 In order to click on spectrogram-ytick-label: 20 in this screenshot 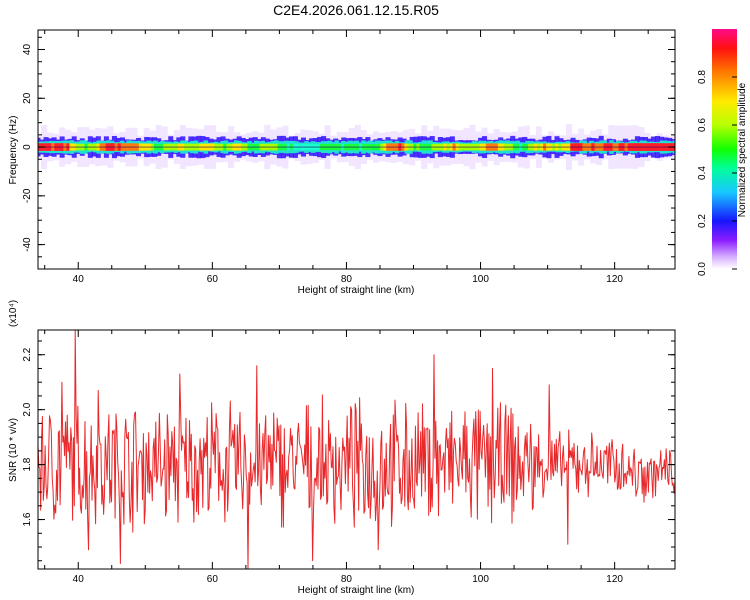, I will do `click(27, 98)`.